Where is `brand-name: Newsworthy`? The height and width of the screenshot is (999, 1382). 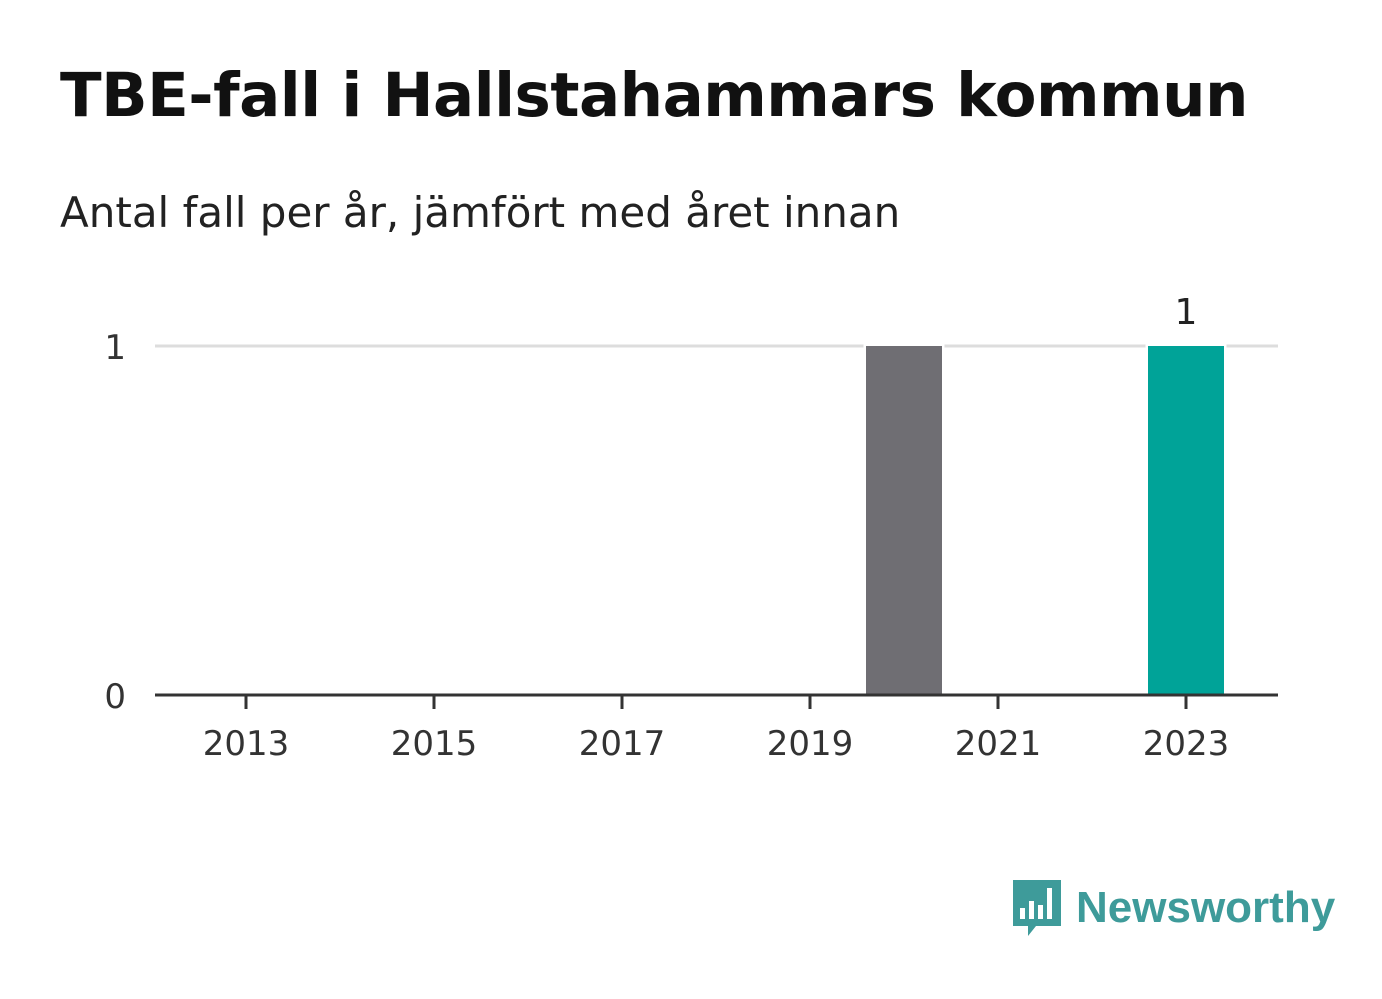 brand-name: Newsworthy is located at coordinates (1206, 907).